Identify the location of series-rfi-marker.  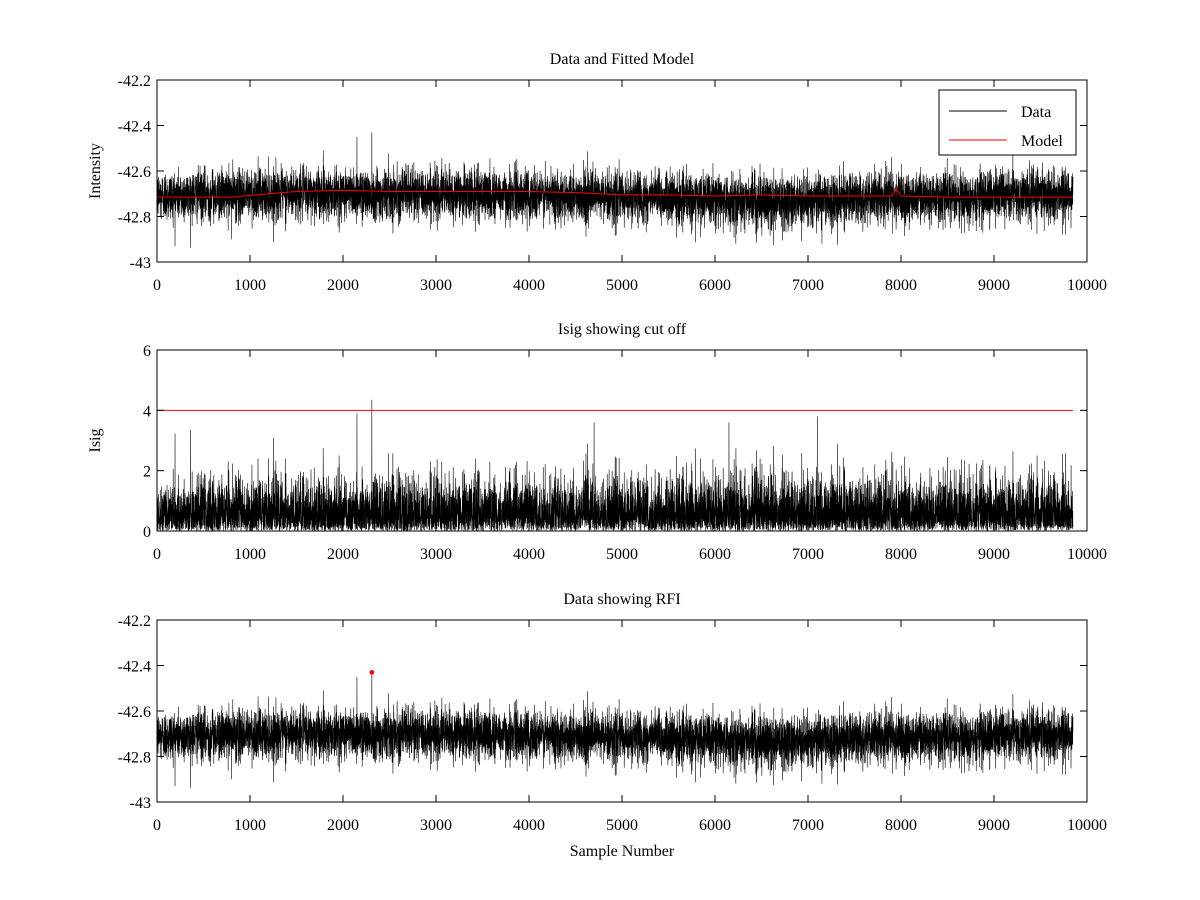
(372, 672).